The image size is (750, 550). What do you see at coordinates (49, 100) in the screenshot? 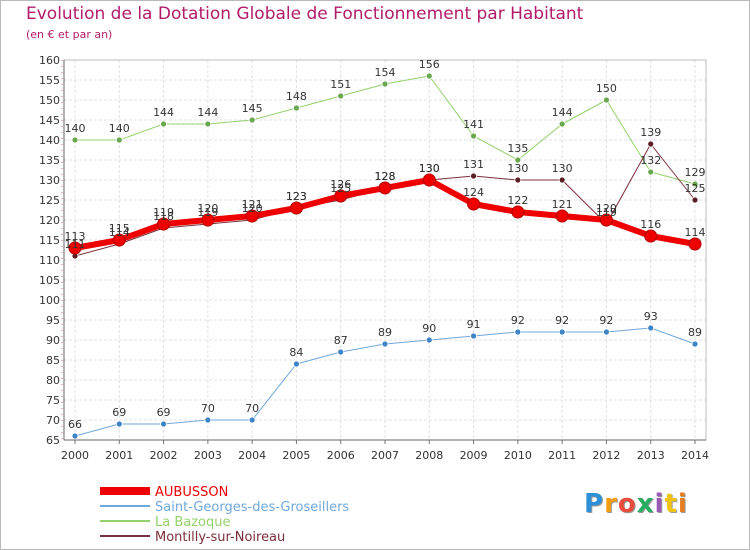
I see `y-tick-label: 150` at bounding box center [49, 100].